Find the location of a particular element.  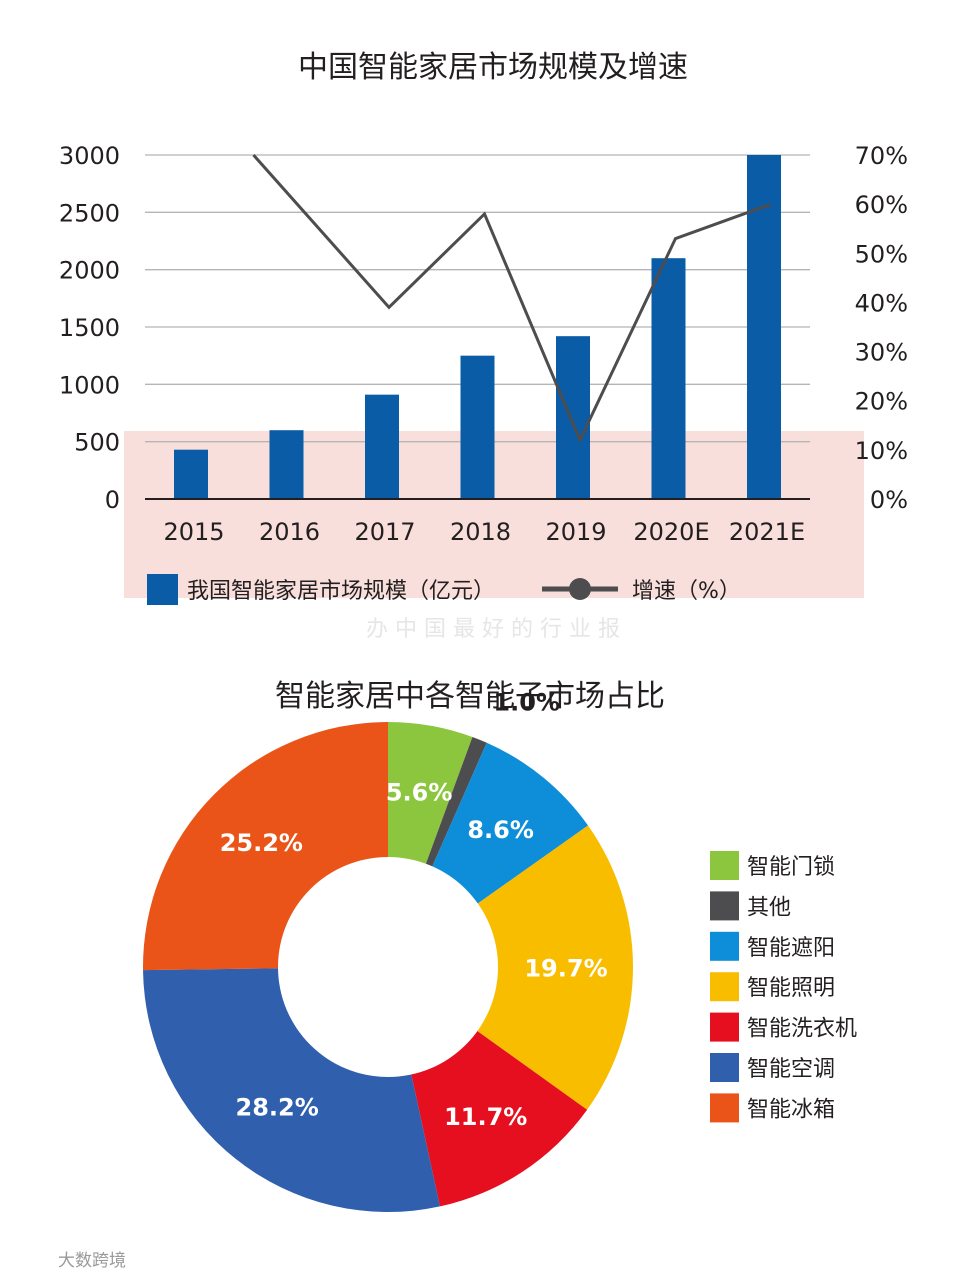

donut-slice-label: 5.6% is located at coordinates (419, 793).